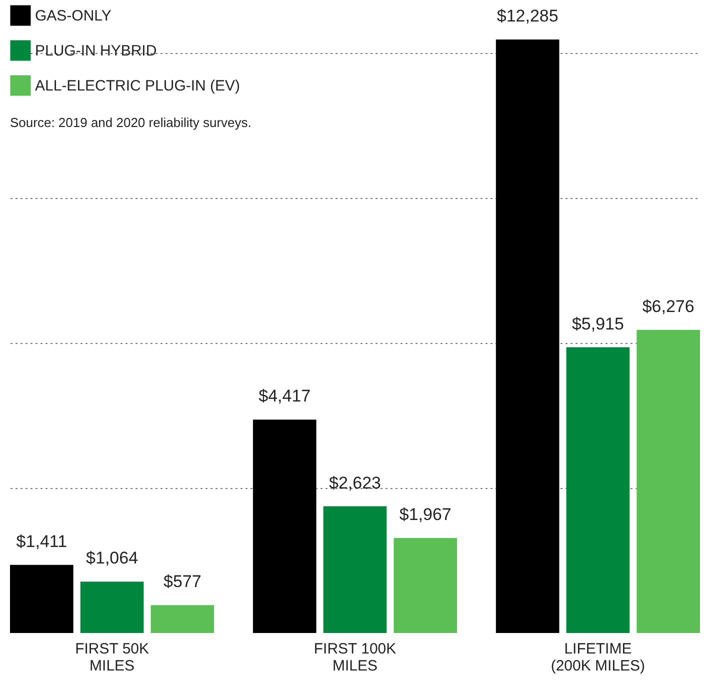 The height and width of the screenshot is (688, 706). What do you see at coordinates (112, 657) in the screenshot?
I see `x-tick-label: FIRST 50K MILES` at bounding box center [112, 657].